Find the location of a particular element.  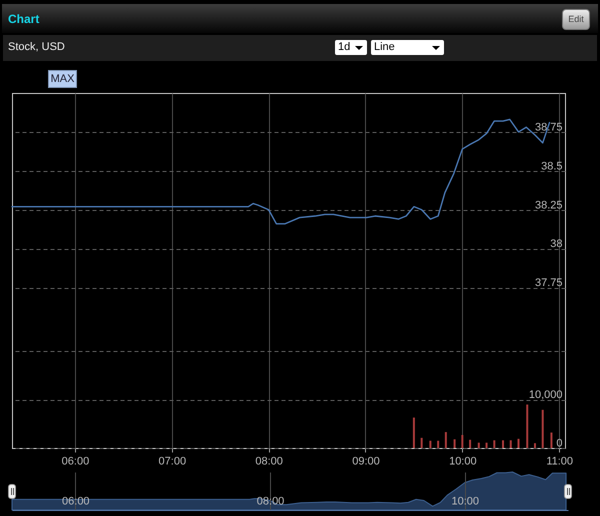

chart-subtitle: Stock, USD is located at coordinates (36, 47).